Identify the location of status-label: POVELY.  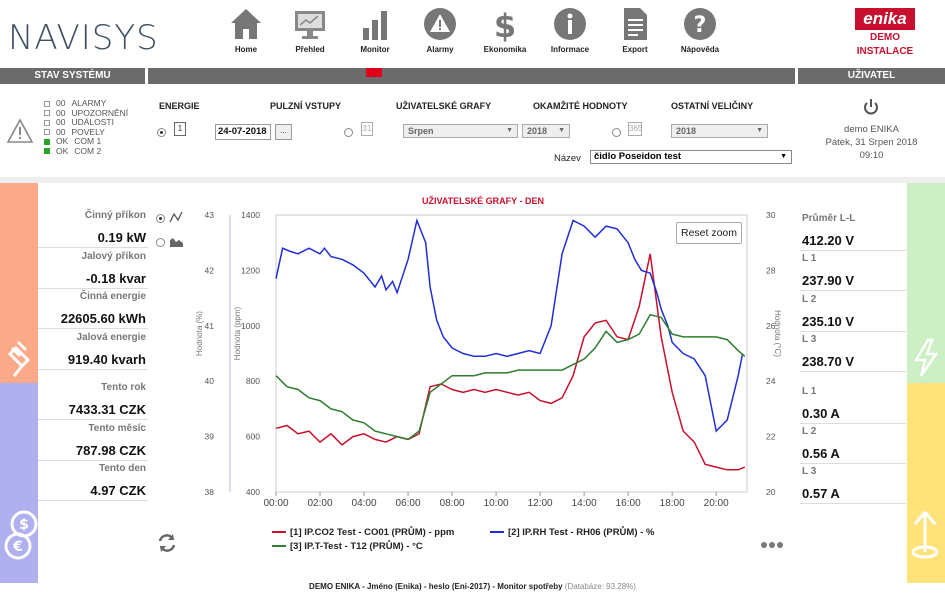
(88, 131).